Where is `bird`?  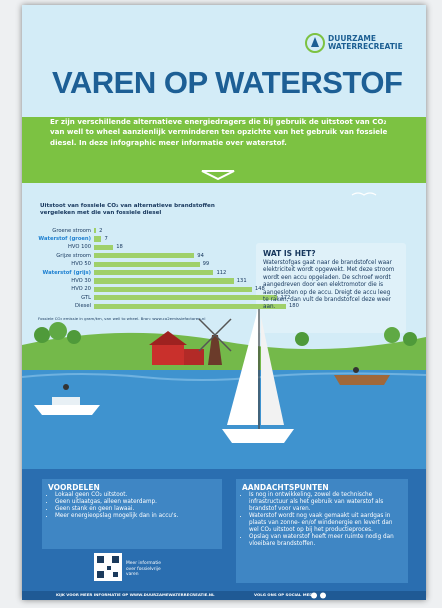 bird is located at coordinates (364, 194).